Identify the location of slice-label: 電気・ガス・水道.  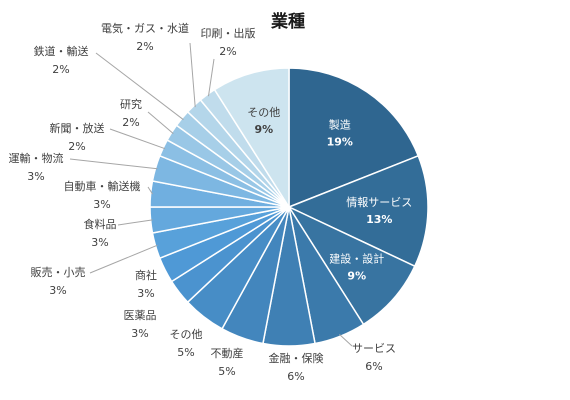
(145, 28).